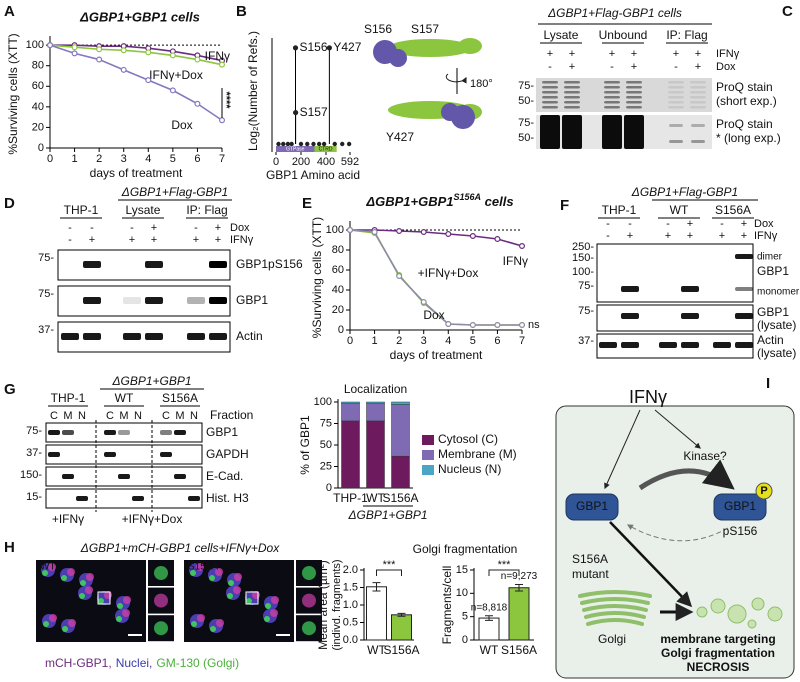  I want to click on panel-letter: B, so click(241, 11).